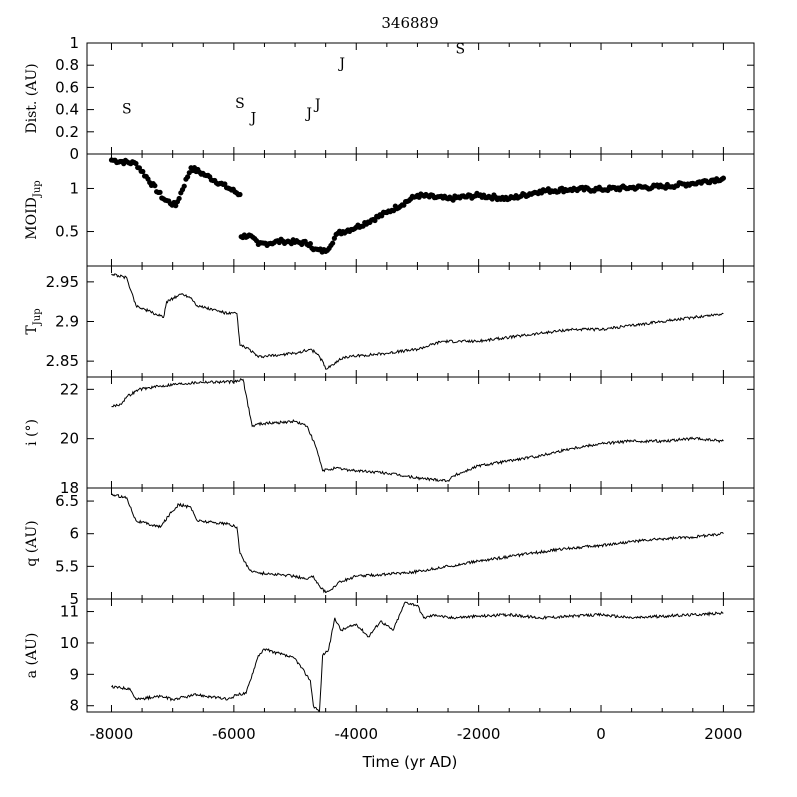 This screenshot has width=797, height=797. What do you see at coordinates (32, 98) in the screenshot?
I see `y-axis-title: Dist. (AU)` at bounding box center [32, 98].